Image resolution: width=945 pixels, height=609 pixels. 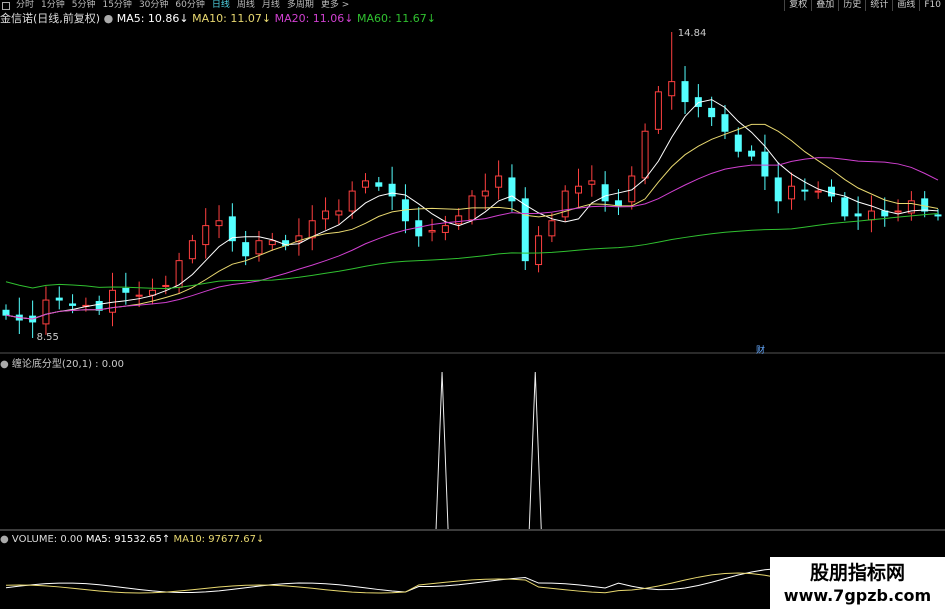 I want to click on watermark-line2: www.7gpzb.com, so click(x=857, y=595).